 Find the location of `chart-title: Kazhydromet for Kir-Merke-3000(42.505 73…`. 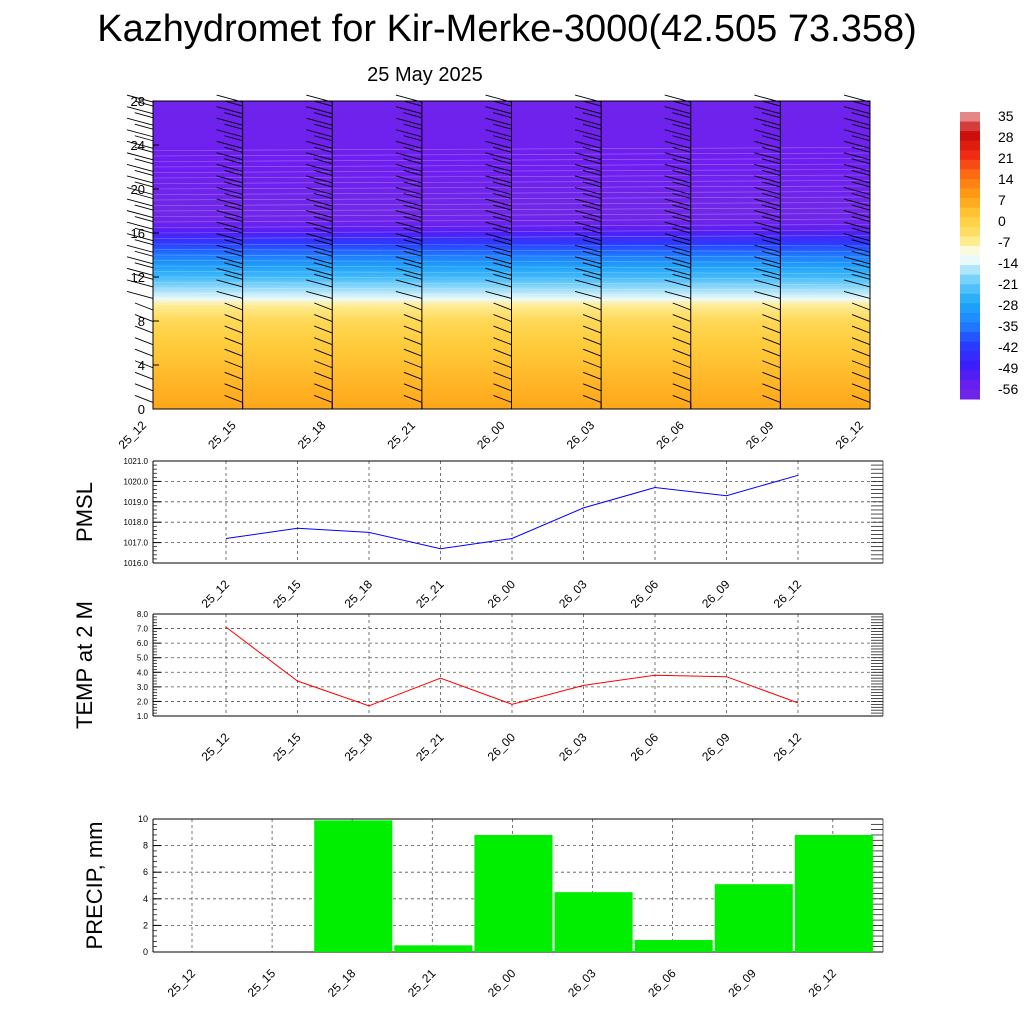

chart-title: Kazhydromet for Kir-Merke-3000(42.505 73… is located at coordinates (507, 29).